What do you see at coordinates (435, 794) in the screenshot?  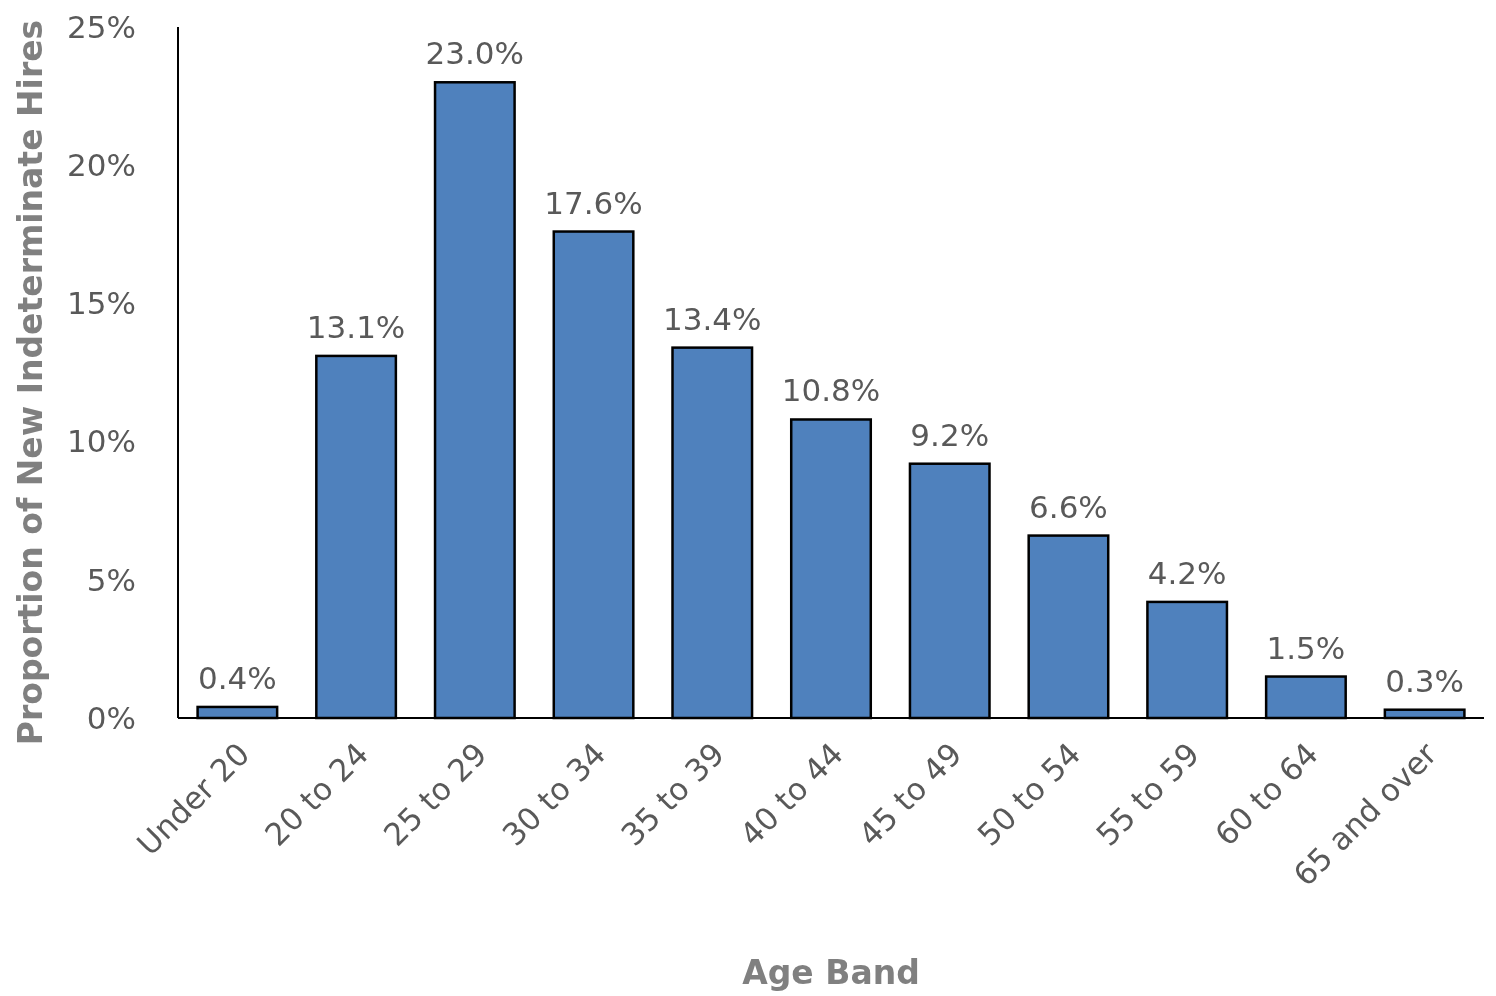 I see `x-tick-label: 25 to 29` at bounding box center [435, 794].